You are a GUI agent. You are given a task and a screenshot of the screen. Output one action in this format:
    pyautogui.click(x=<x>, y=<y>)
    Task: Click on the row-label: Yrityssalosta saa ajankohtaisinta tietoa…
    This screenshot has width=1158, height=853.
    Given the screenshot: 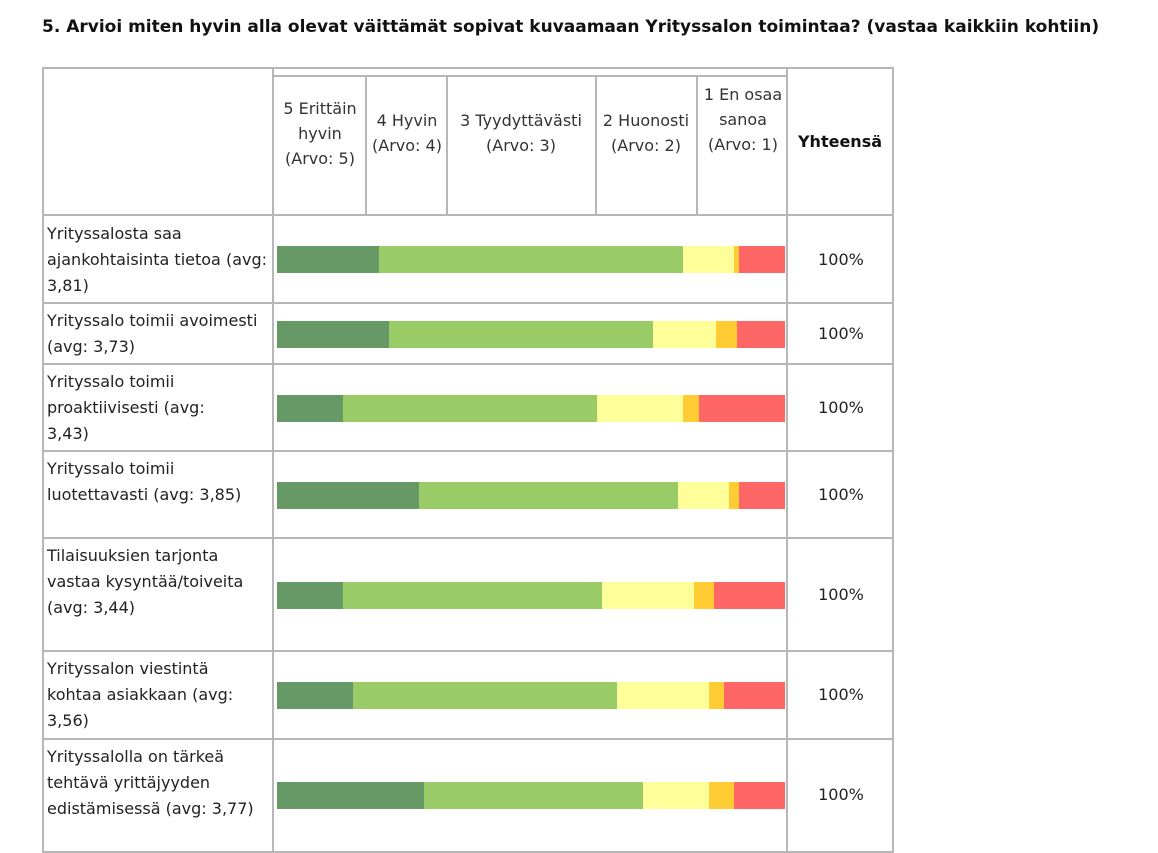 What is the action you would take?
    pyautogui.click(x=157, y=259)
    